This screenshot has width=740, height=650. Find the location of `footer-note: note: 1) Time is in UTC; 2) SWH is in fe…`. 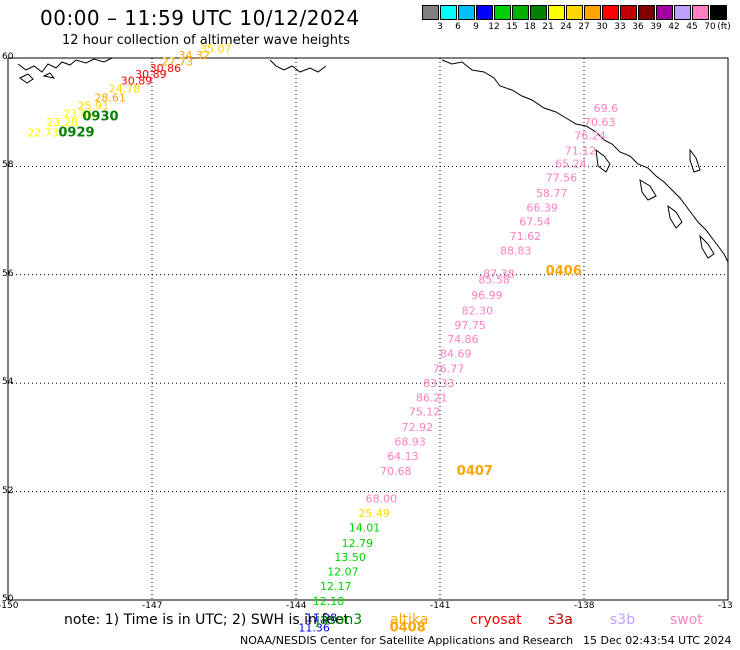

footer-note: note: 1) Time is in UTC; 2) SWH is in fe… is located at coordinates (207, 620).